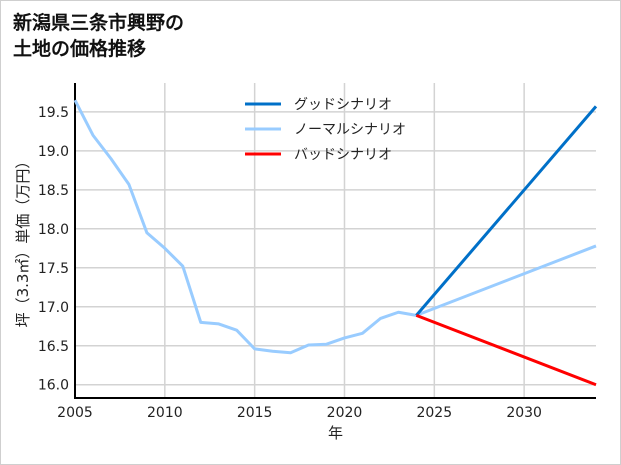 This screenshot has height=465, width=621. Describe the element at coordinates (80, 49) in the screenshot. I see `chart-title-line-2: 土地の価格推移` at that location.